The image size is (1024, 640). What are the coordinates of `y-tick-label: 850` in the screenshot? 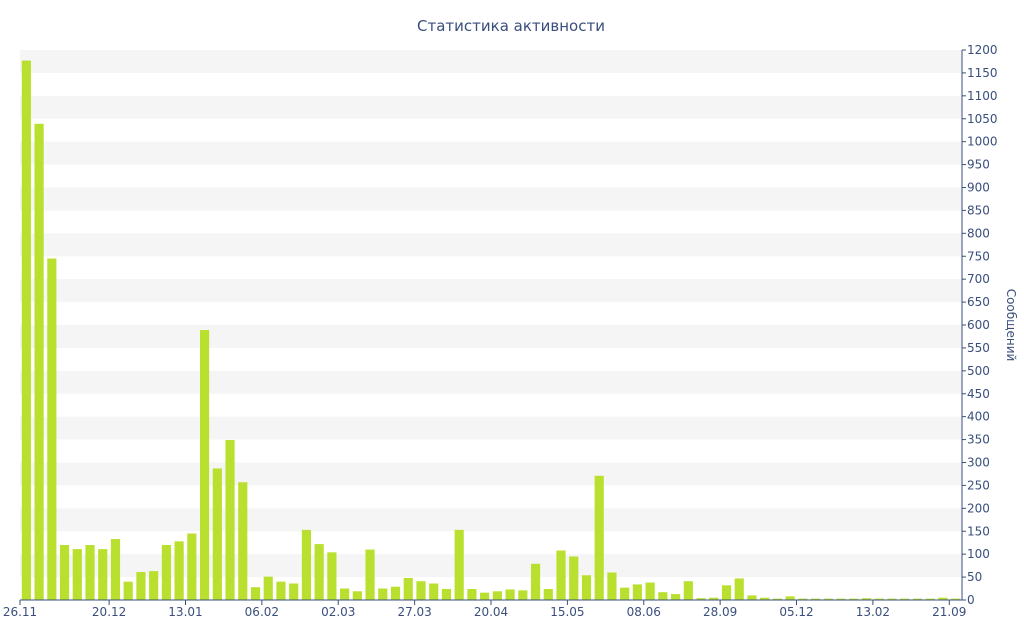 It's located at (978, 210).